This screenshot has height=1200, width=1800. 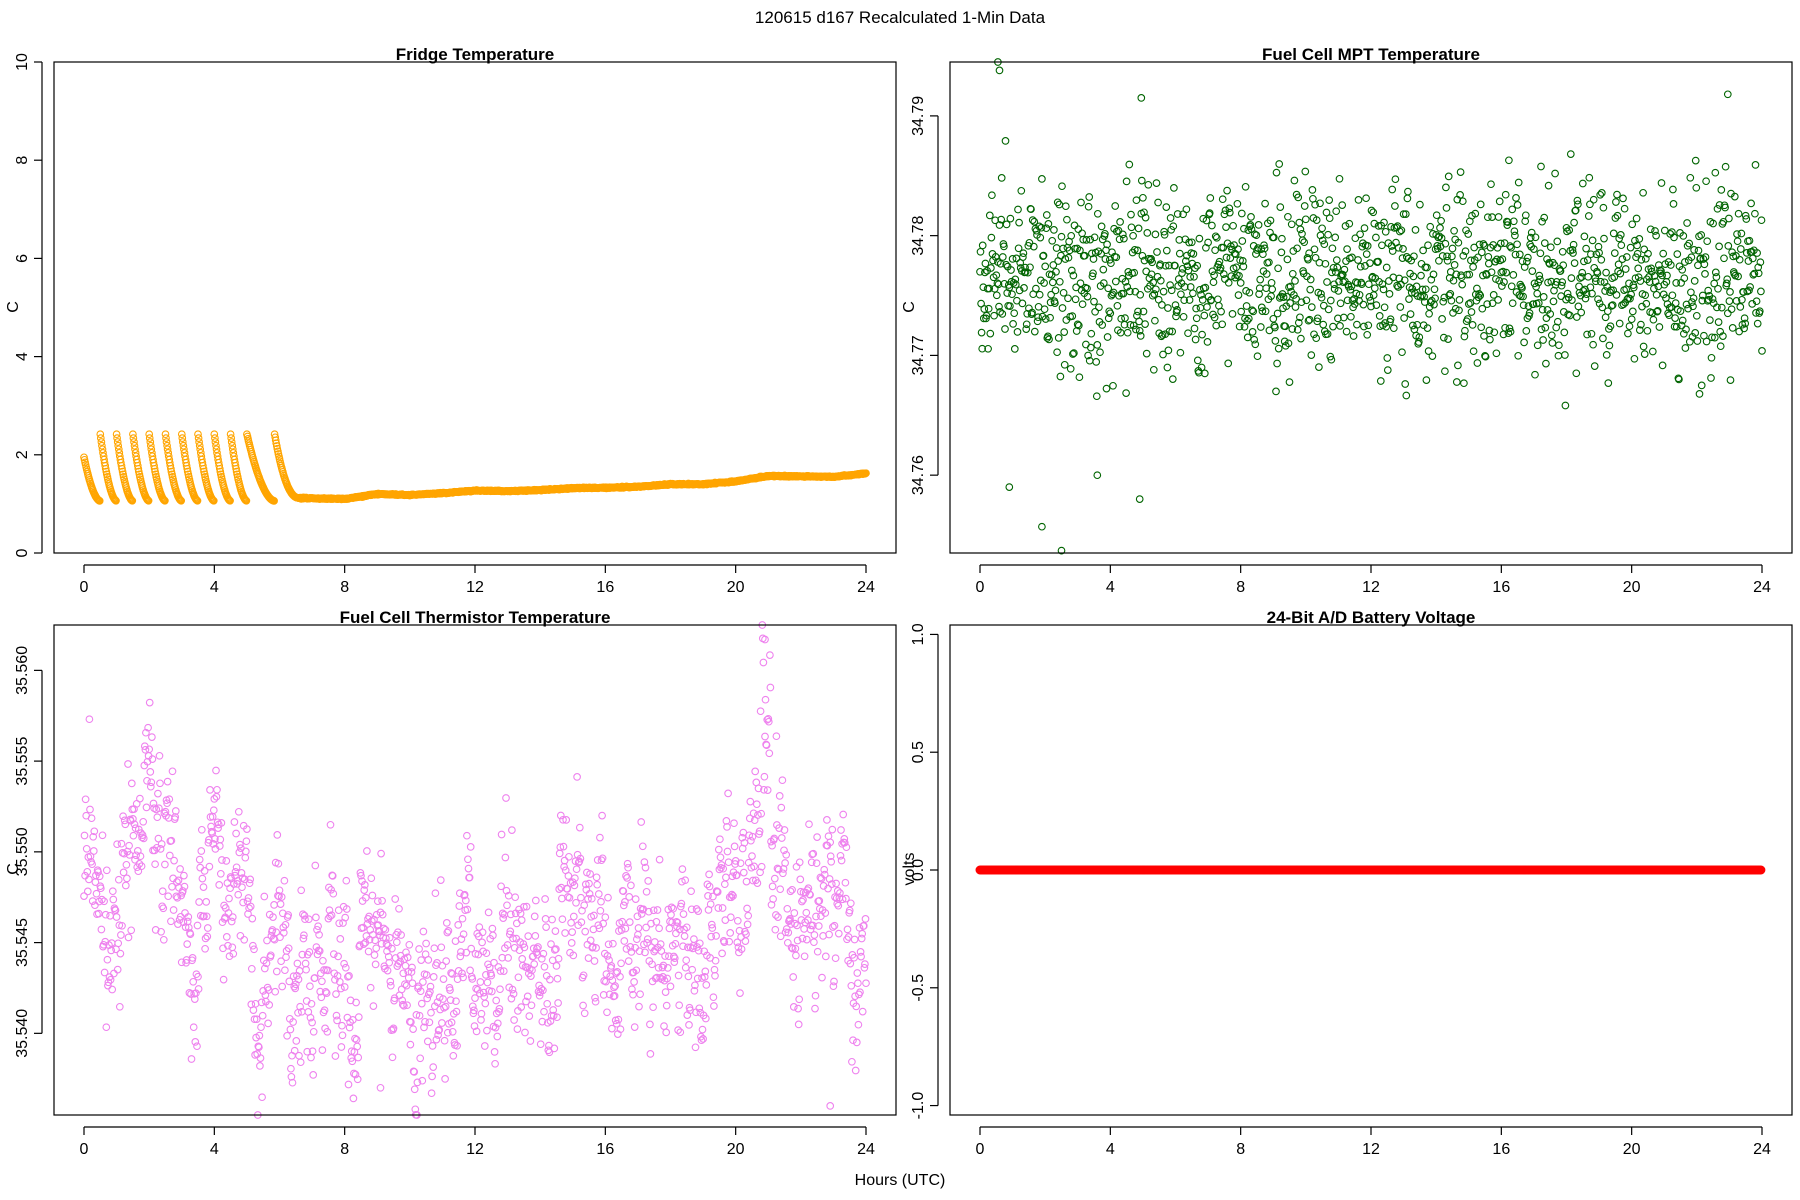 What do you see at coordinates (475, 467) in the screenshot?
I see `plot-marks` at bounding box center [475, 467].